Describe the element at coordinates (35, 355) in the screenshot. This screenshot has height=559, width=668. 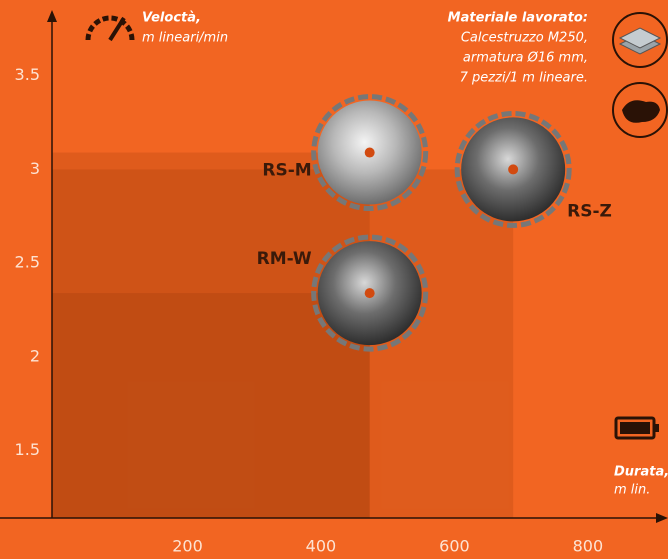
I see `y-tick-label: 2` at that location.